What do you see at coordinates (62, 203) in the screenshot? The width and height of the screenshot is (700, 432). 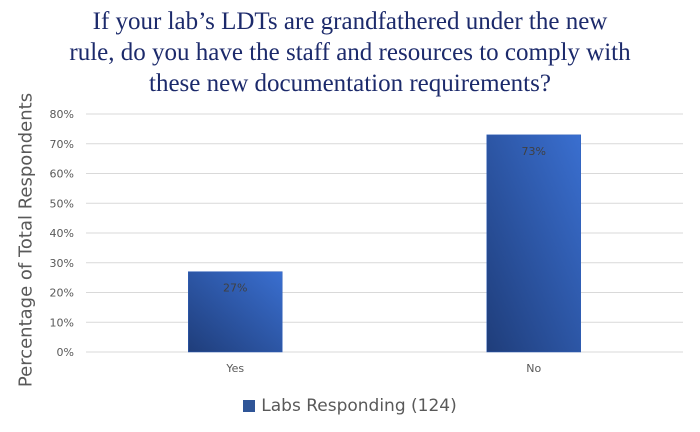 I see `y-tick-label: 50%` at bounding box center [62, 203].